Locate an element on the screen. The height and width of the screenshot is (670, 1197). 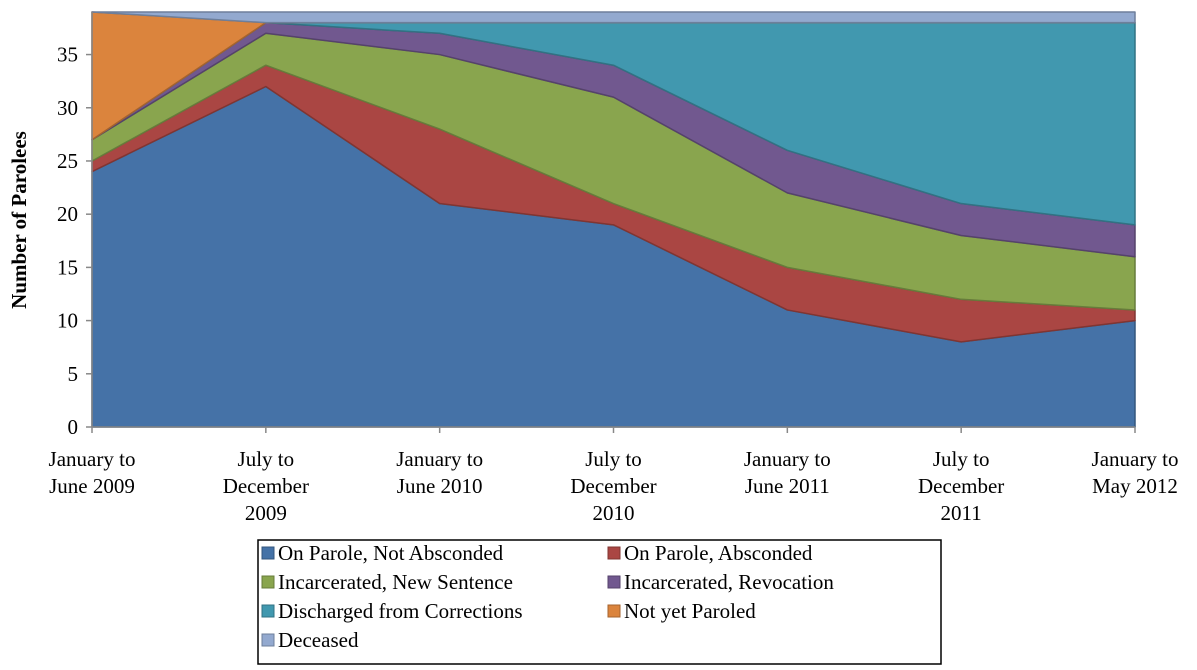
y-tick-label: 5 is located at coordinates (73, 374).